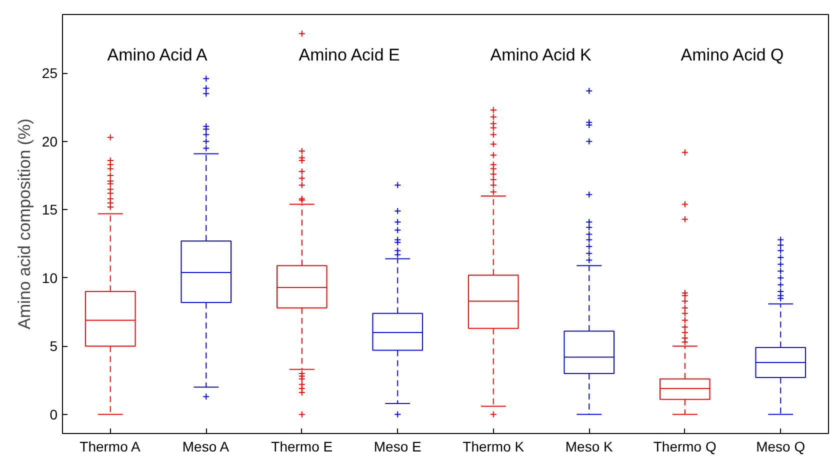 The image size is (830, 457). Describe the element at coordinates (50, 73) in the screenshot. I see `y-tick-label: 25` at that location.